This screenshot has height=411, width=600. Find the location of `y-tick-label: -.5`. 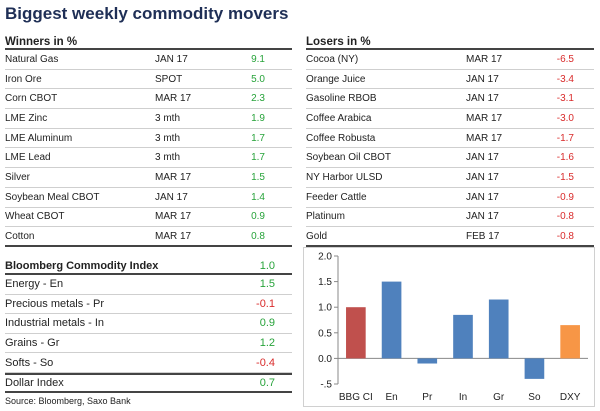

y-tick-label: -.5 is located at coordinates (326, 385).